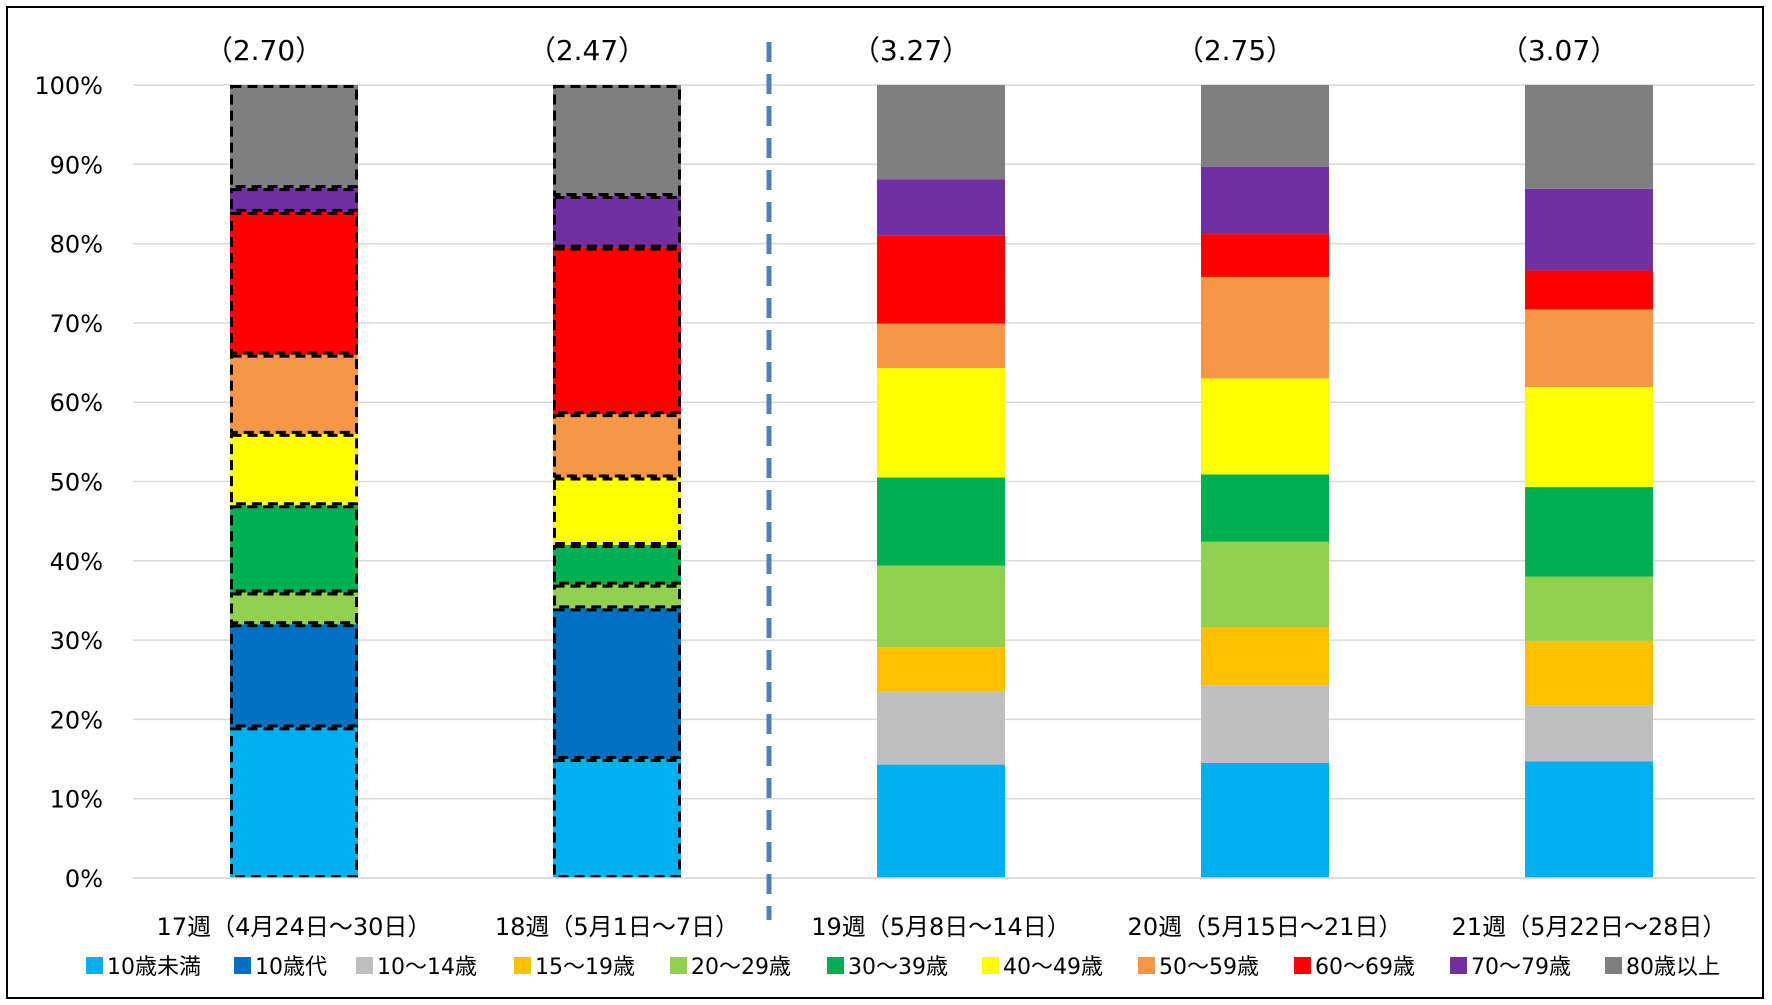 This screenshot has width=1772, height=1005. Describe the element at coordinates (427, 967) in the screenshot. I see `legend-label: 10～14歳` at that location.